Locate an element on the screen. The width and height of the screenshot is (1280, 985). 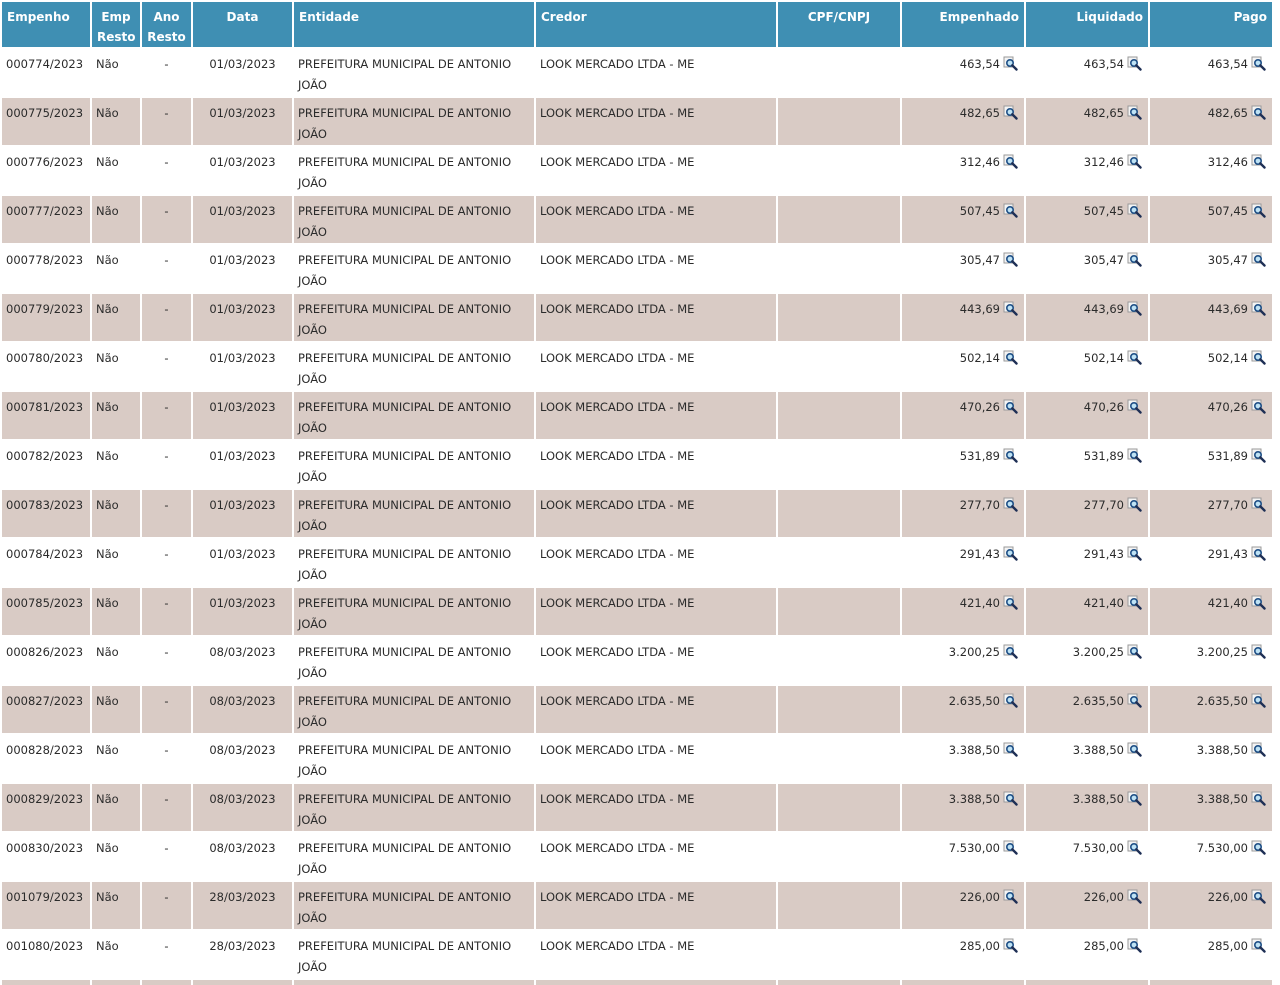
pago-value: 285,00 is located at coordinates (1227, 946).